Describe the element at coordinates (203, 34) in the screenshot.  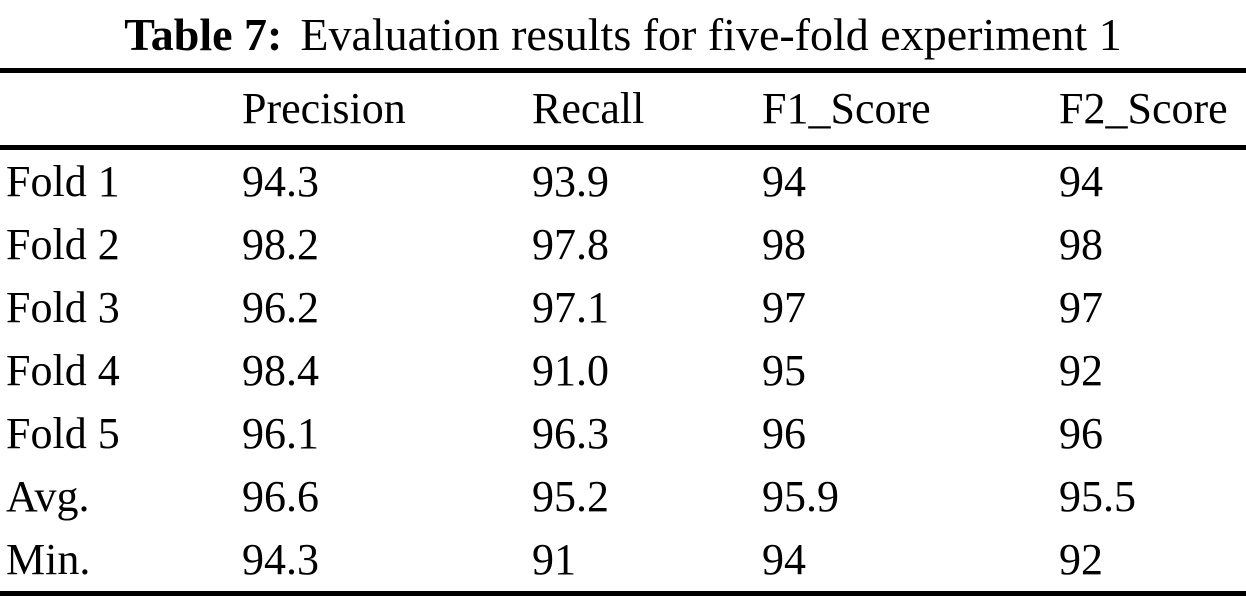
I see `table-caption-label: Table 7:` at that location.